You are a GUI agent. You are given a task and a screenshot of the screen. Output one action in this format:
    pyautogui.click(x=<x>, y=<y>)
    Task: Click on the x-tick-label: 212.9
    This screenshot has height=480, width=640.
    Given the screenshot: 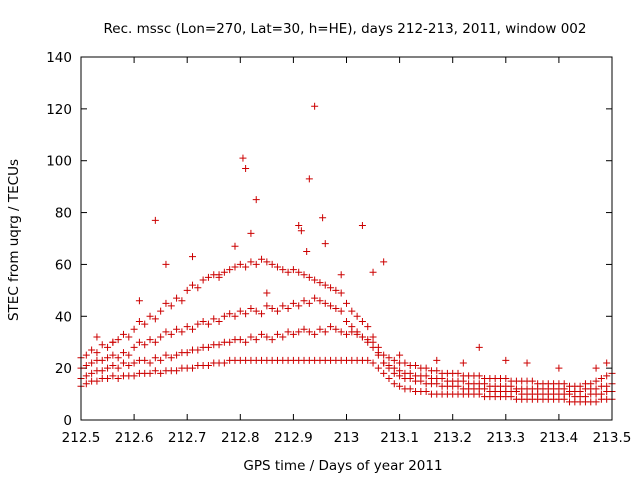 What is the action you would take?
    pyautogui.click(x=293, y=438)
    